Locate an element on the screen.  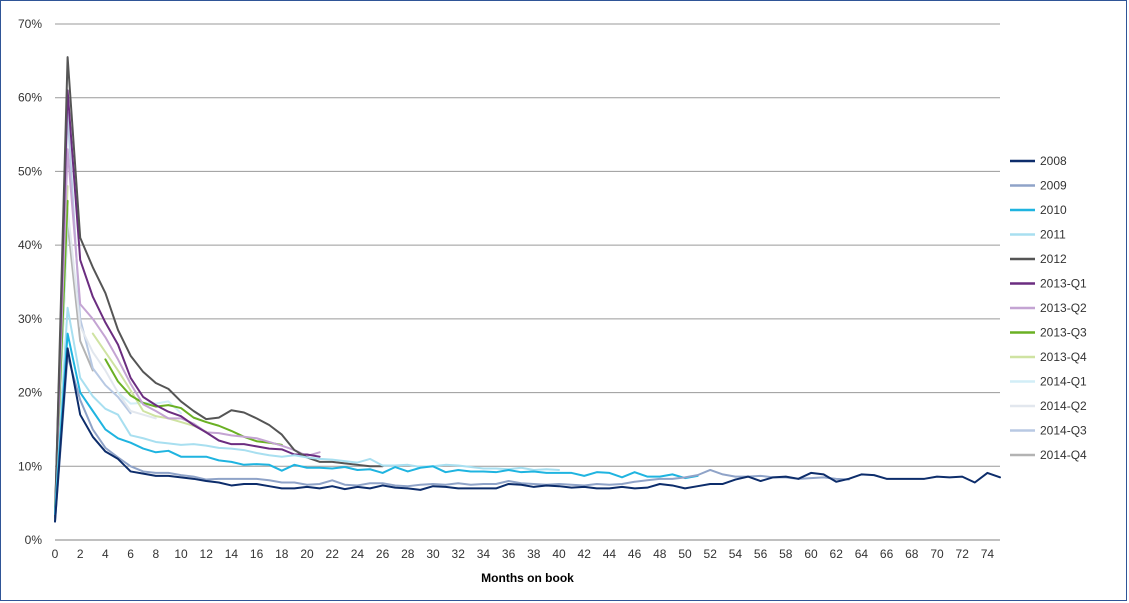
x-tick-label: 68 is located at coordinates (912, 554).